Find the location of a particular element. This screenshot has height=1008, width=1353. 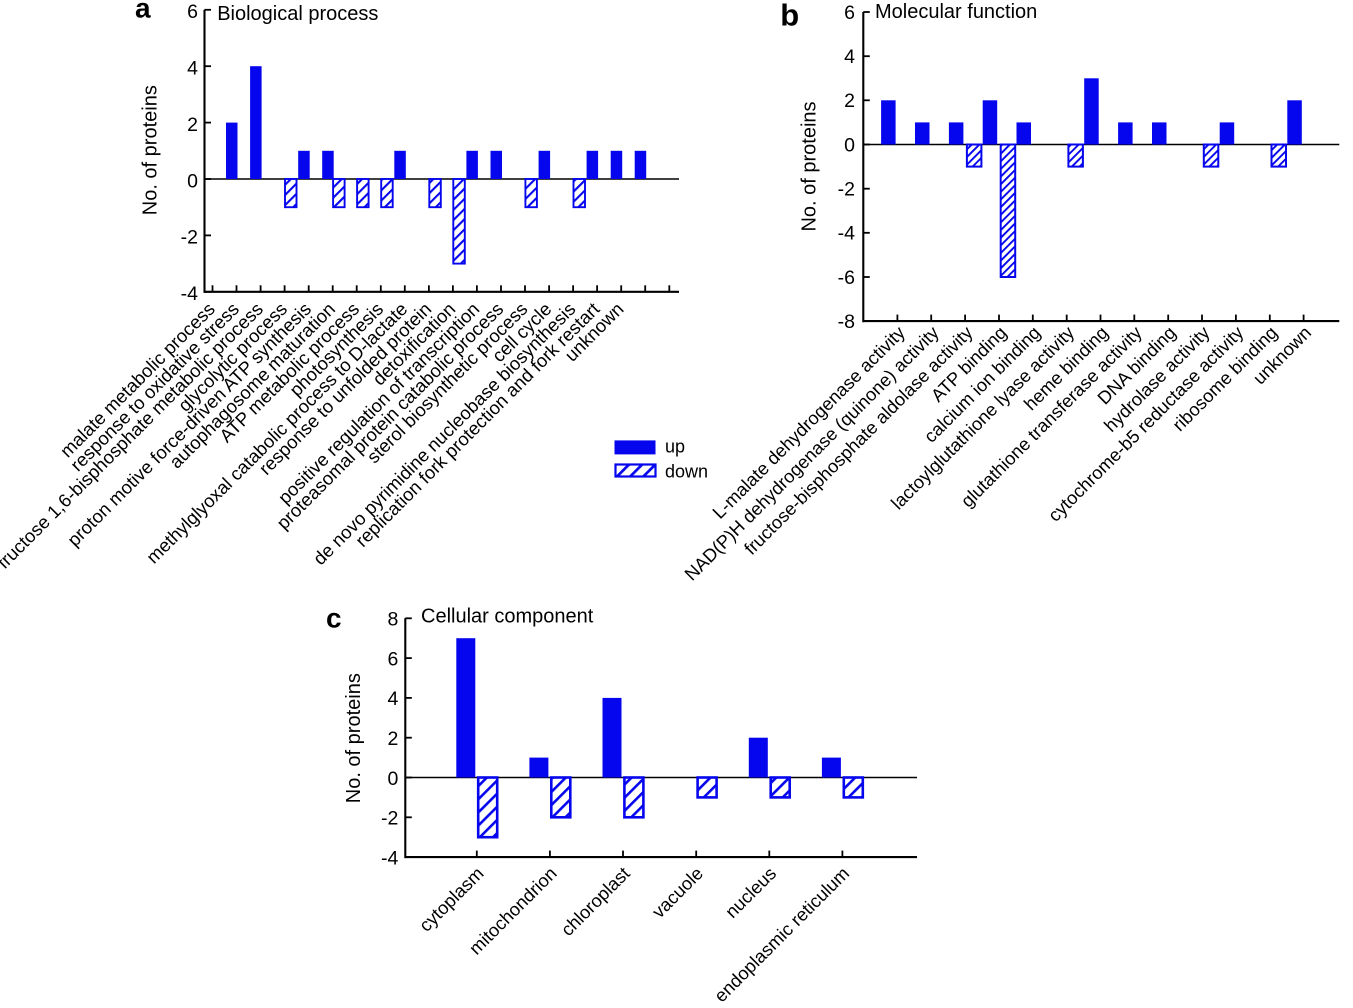

svg-text: 8 is located at coordinates (392, 620).